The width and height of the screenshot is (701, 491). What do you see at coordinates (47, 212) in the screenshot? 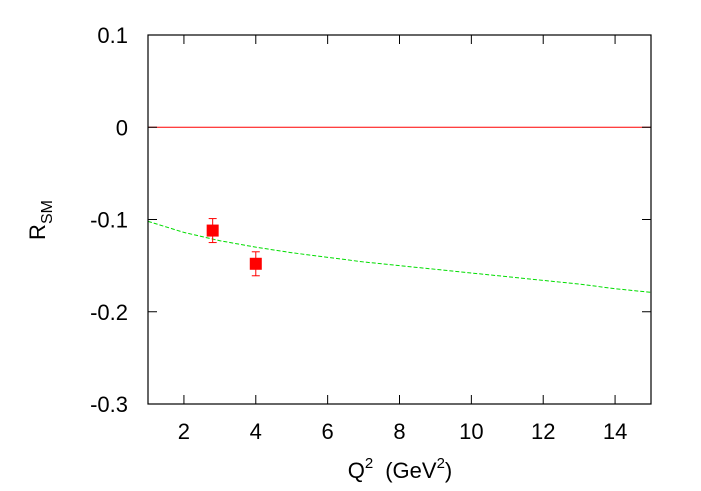
I see `y-label-sub: SM` at bounding box center [47, 212].